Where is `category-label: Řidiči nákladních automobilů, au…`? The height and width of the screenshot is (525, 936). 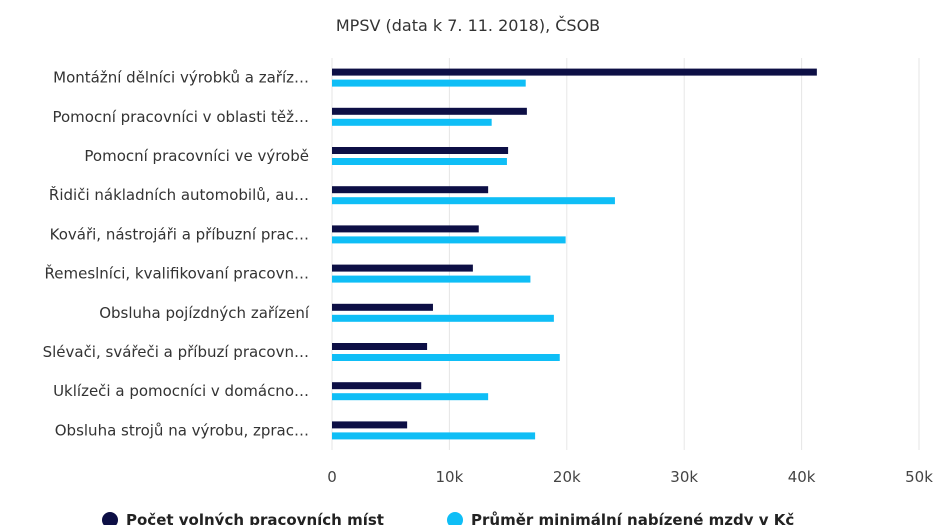
category-label: Řidiči nákladních automobilů, au… is located at coordinates (179, 194).